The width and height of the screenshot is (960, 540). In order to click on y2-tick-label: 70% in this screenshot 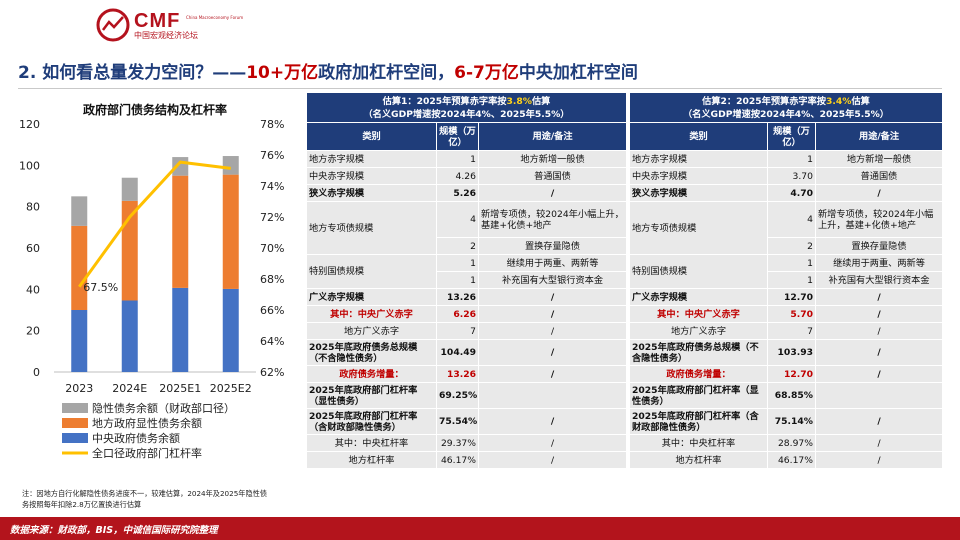, I will do `click(272, 248)`.